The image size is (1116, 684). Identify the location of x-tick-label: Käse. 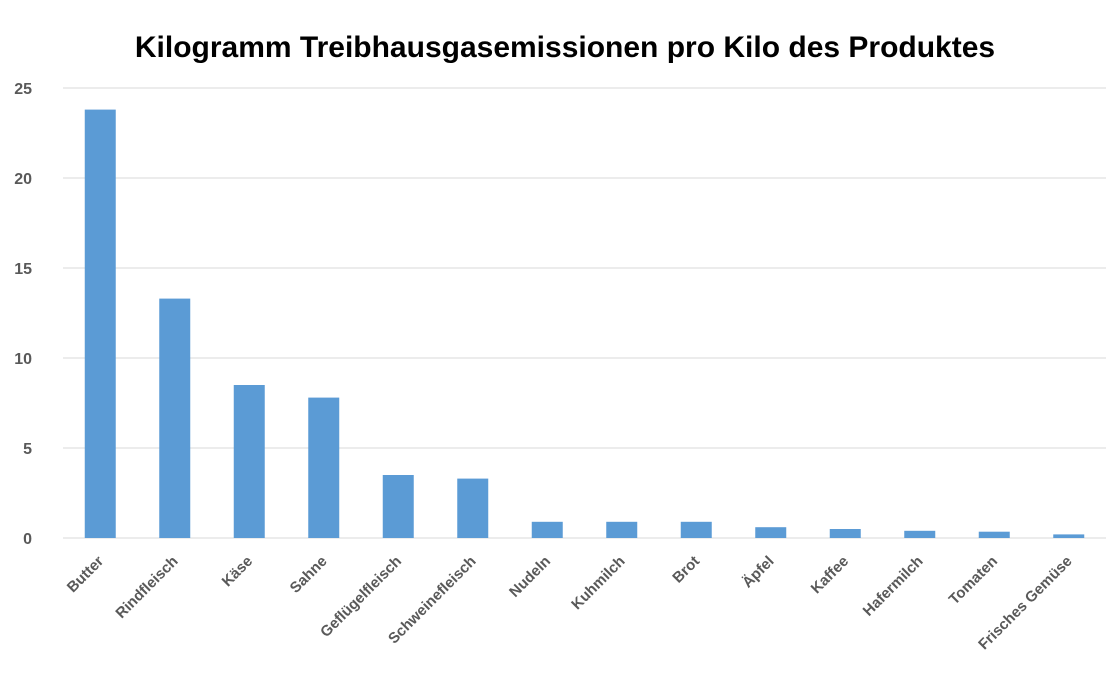
(237, 571).